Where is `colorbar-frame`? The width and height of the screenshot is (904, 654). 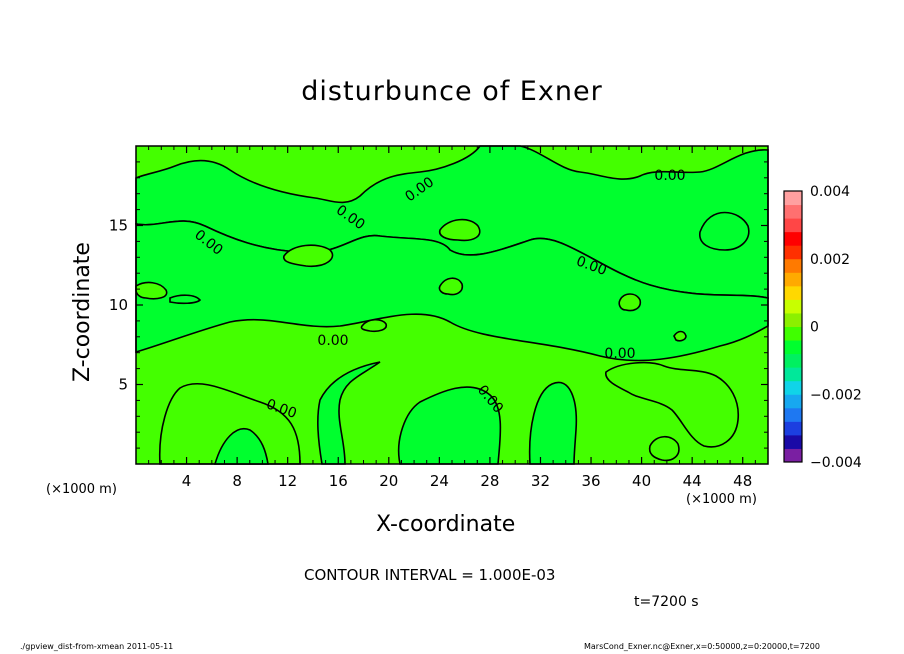
colorbar-frame is located at coordinates (793, 326).